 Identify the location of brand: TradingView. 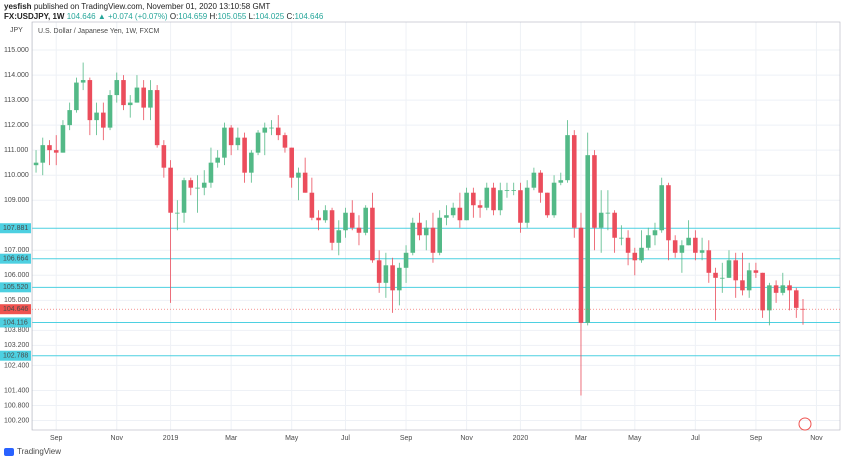
(39, 451).